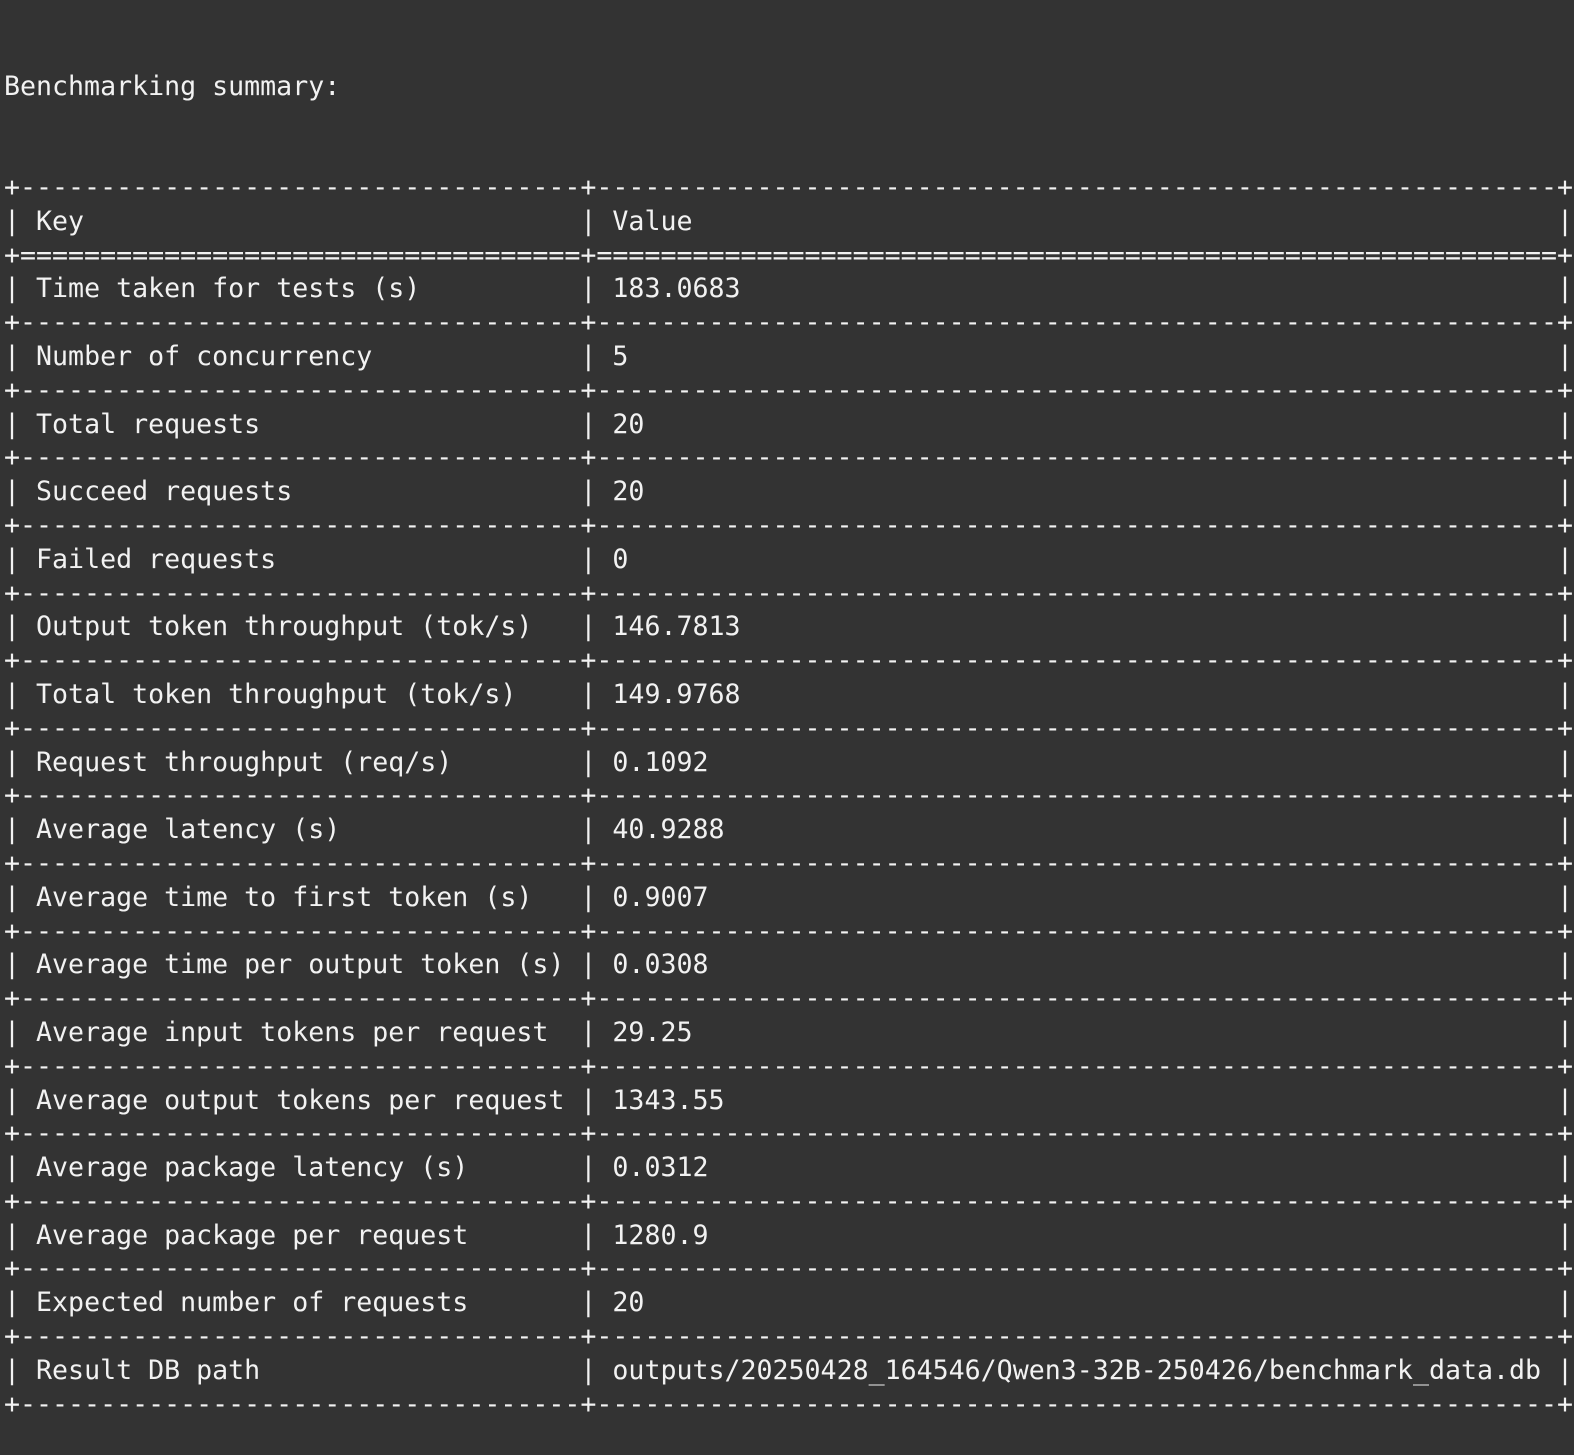 The width and height of the screenshot is (1574, 1455). Describe the element at coordinates (284, 897) in the screenshot. I see `key-cell: Average time to first token (s)` at that location.